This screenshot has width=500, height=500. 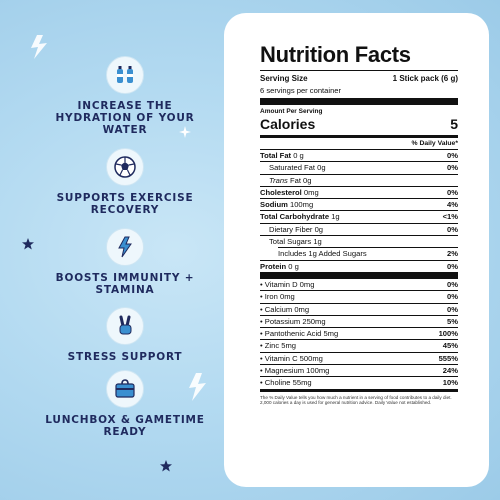 I want to click on nutrient-row: Saturated Fat 0g 0%, so click(x=359, y=167).